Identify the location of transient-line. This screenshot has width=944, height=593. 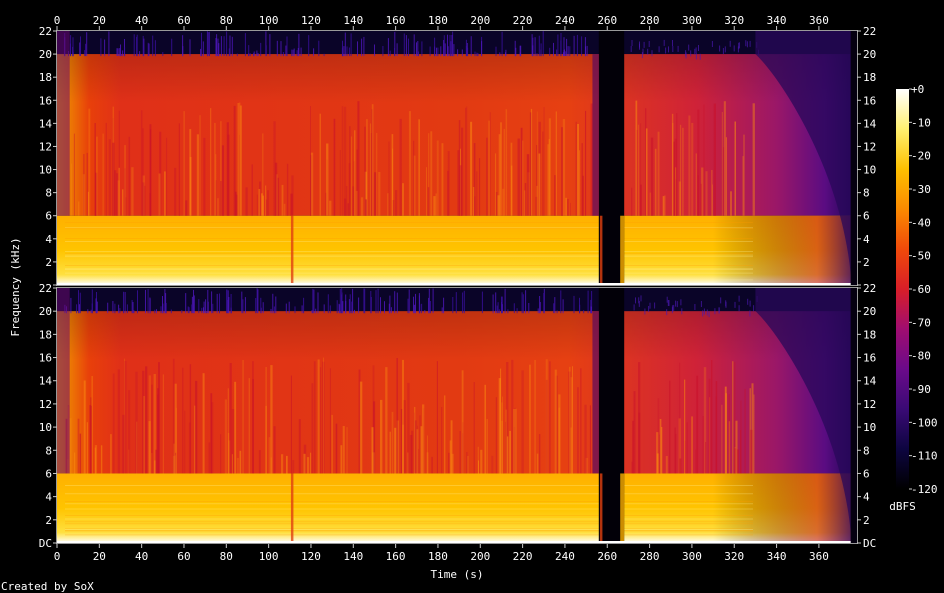
(292, 508).